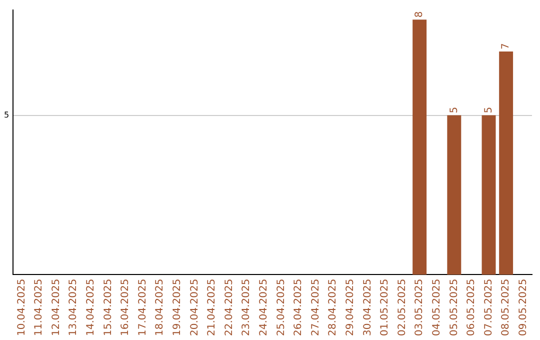 The width and height of the screenshot is (540, 340). Describe the element at coordinates (523, 307) in the screenshot. I see `x-tick-label: 09.05.2025` at that location.